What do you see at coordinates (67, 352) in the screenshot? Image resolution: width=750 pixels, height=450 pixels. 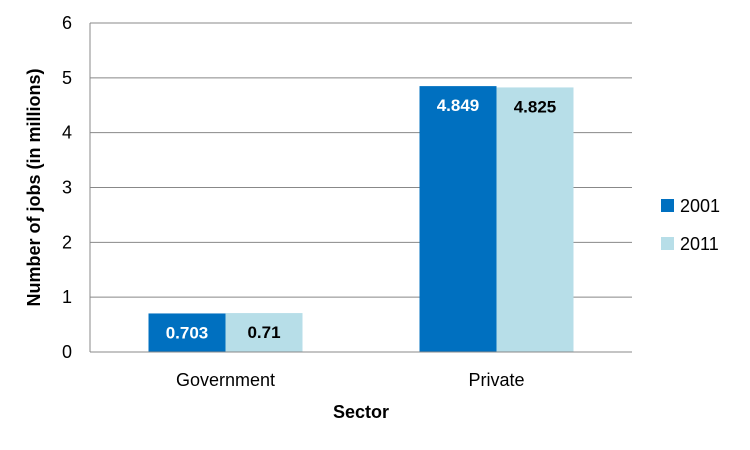 I see `y-tick-label: 0` at bounding box center [67, 352].